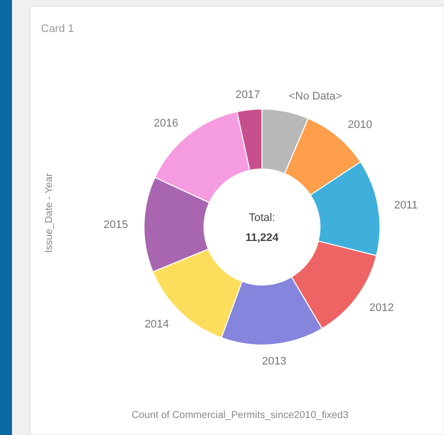 This screenshot has height=435, width=444. I want to click on slice-label: 2012, so click(381, 308).